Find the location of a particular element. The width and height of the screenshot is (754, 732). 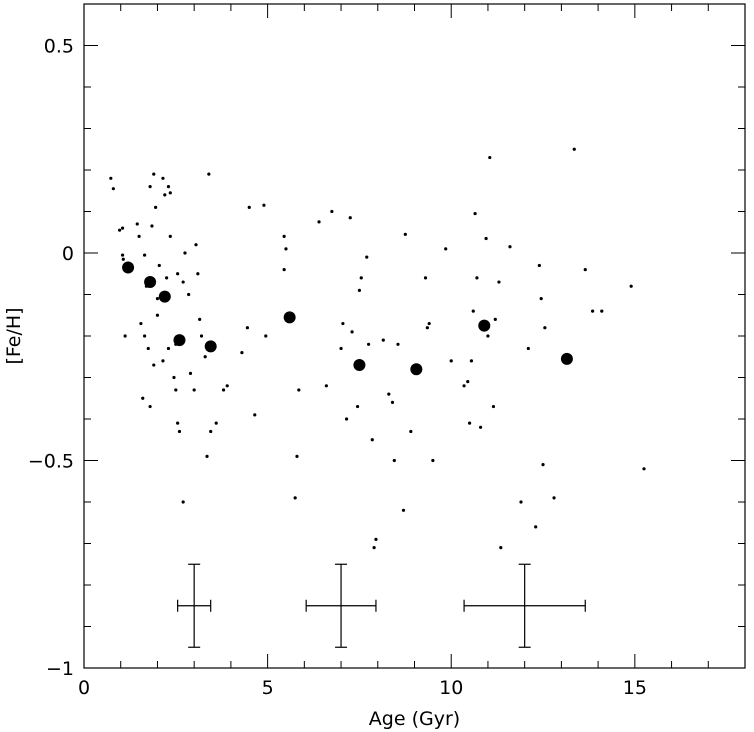

x-tick-label: 15 is located at coordinates (635, 688).